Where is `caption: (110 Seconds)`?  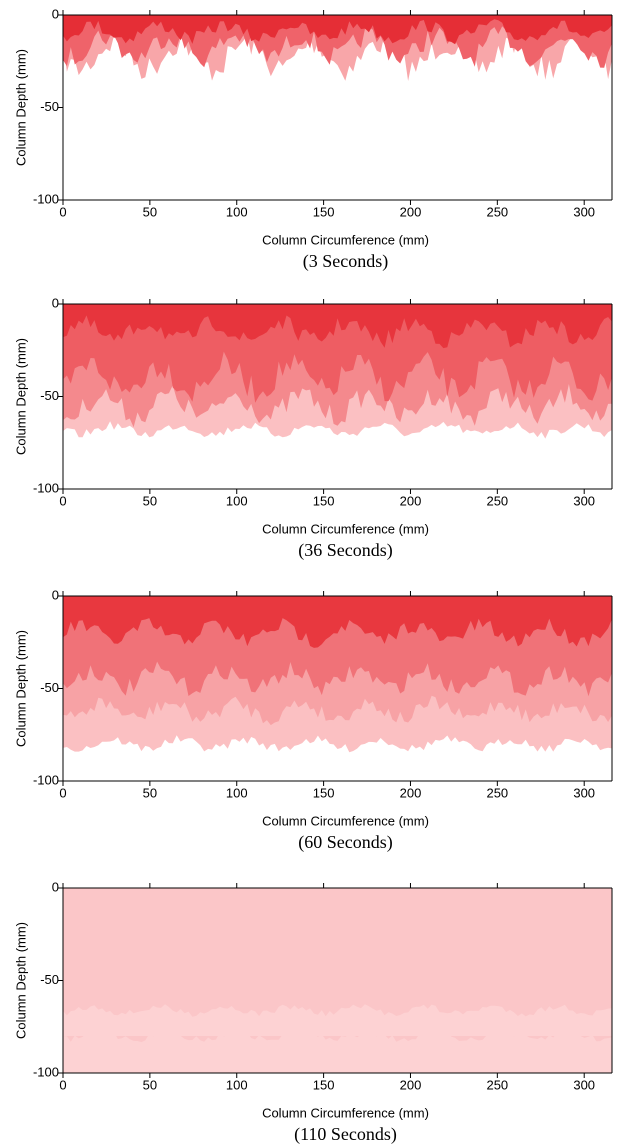
caption: (110 Seconds) is located at coordinates (345, 1134).